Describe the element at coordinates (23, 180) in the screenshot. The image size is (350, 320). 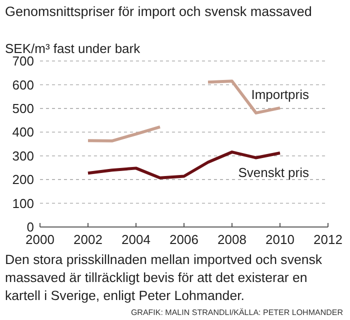
I see `y-tick-label: 200` at that location.